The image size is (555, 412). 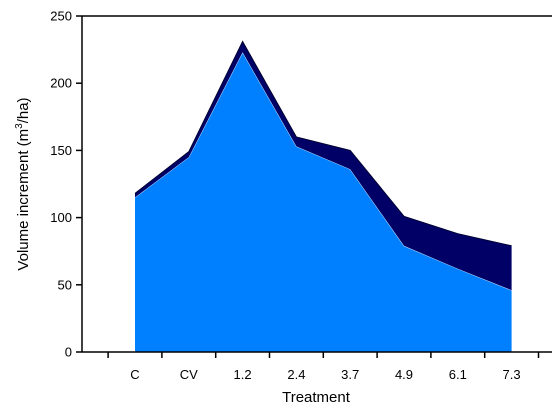 What do you see at coordinates (134, 374) in the screenshot?
I see `x-tick-label: C` at bounding box center [134, 374].